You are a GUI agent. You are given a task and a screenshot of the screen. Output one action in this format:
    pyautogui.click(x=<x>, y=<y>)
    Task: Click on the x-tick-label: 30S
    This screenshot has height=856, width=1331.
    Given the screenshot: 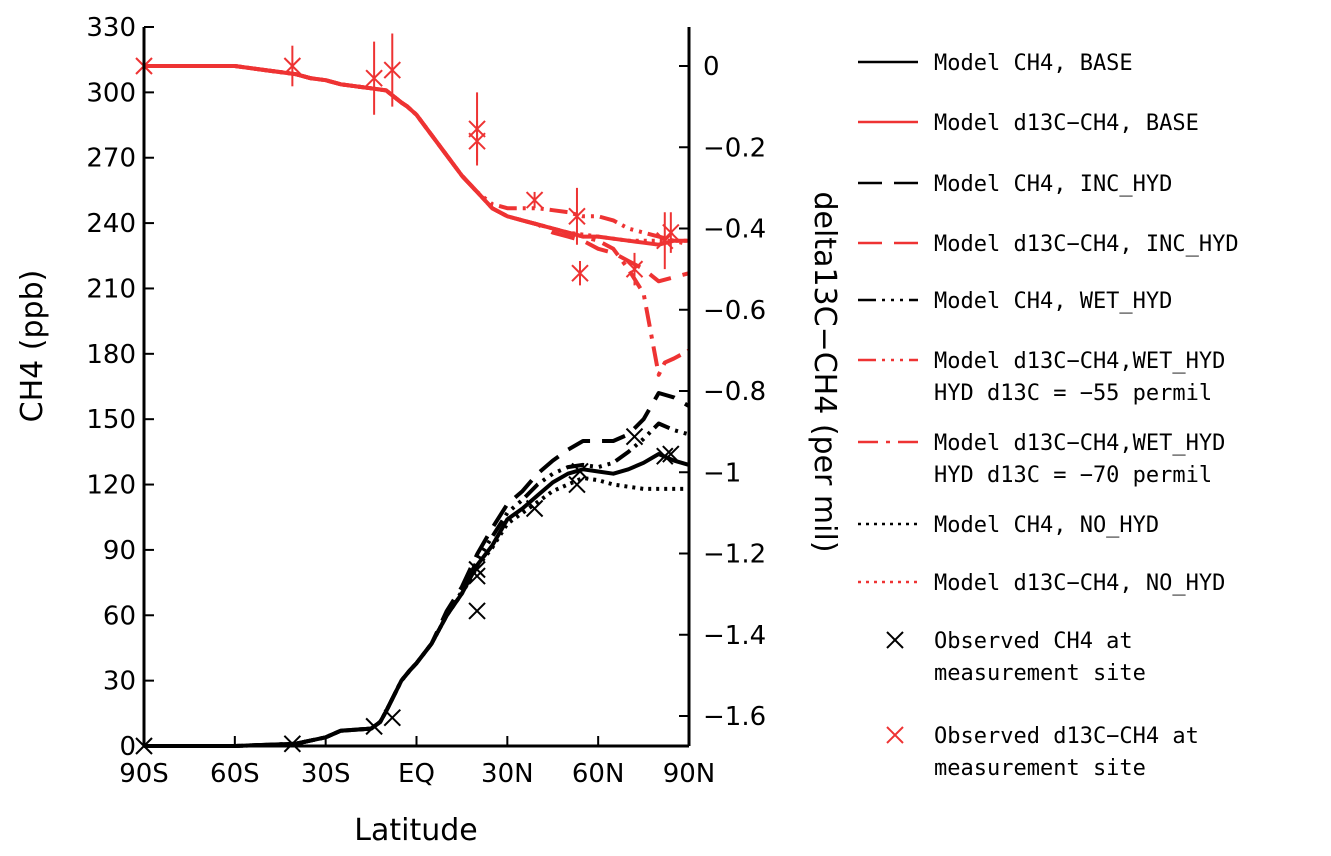 What is the action you would take?
    pyautogui.click(x=326, y=774)
    